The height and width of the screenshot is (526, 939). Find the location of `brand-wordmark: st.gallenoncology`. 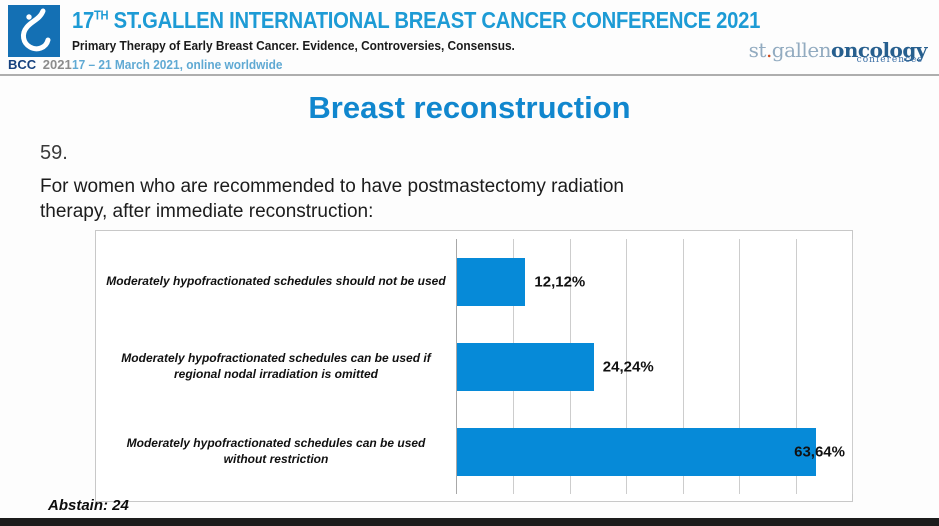

brand-wordmark: st.gallenoncology is located at coordinates (838, 50).